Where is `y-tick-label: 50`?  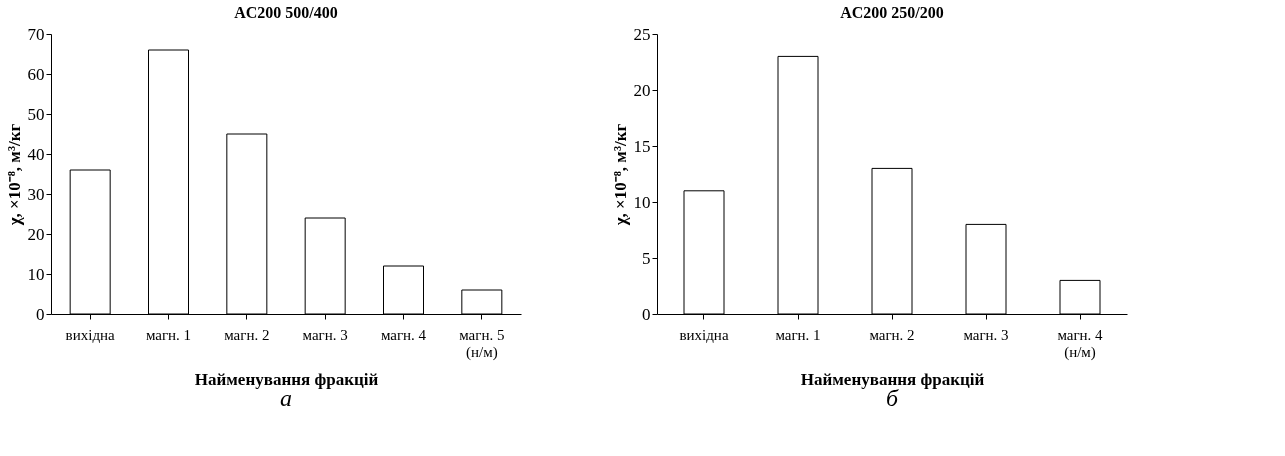 y-tick-label: 50 is located at coordinates (36, 114).